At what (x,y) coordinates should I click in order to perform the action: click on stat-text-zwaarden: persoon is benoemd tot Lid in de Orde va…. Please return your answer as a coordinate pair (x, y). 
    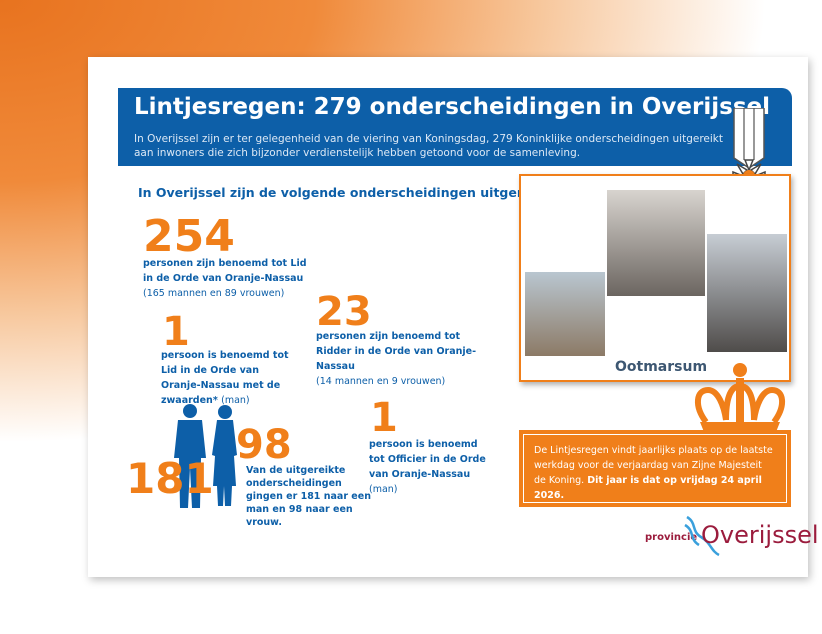
    Looking at the image, I should click on (225, 378).